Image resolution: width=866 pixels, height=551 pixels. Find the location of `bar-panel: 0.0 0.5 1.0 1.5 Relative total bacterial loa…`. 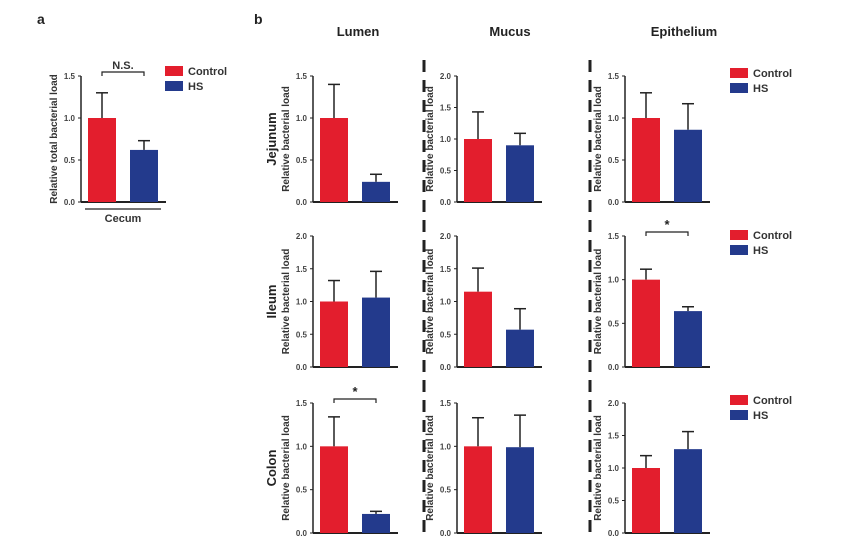

bar-panel: 0.0 0.5 1.0 1.5 Relative total bacterial loa… is located at coordinates (107, 142).